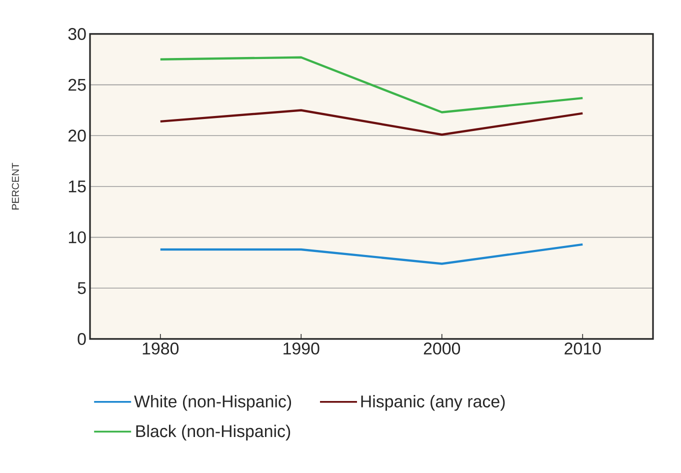 Image resolution: width=681 pixels, height=473 pixels. What do you see at coordinates (302, 348) in the screenshot?
I see `x-tick-label: 1990` at bounding box center [302, 348].